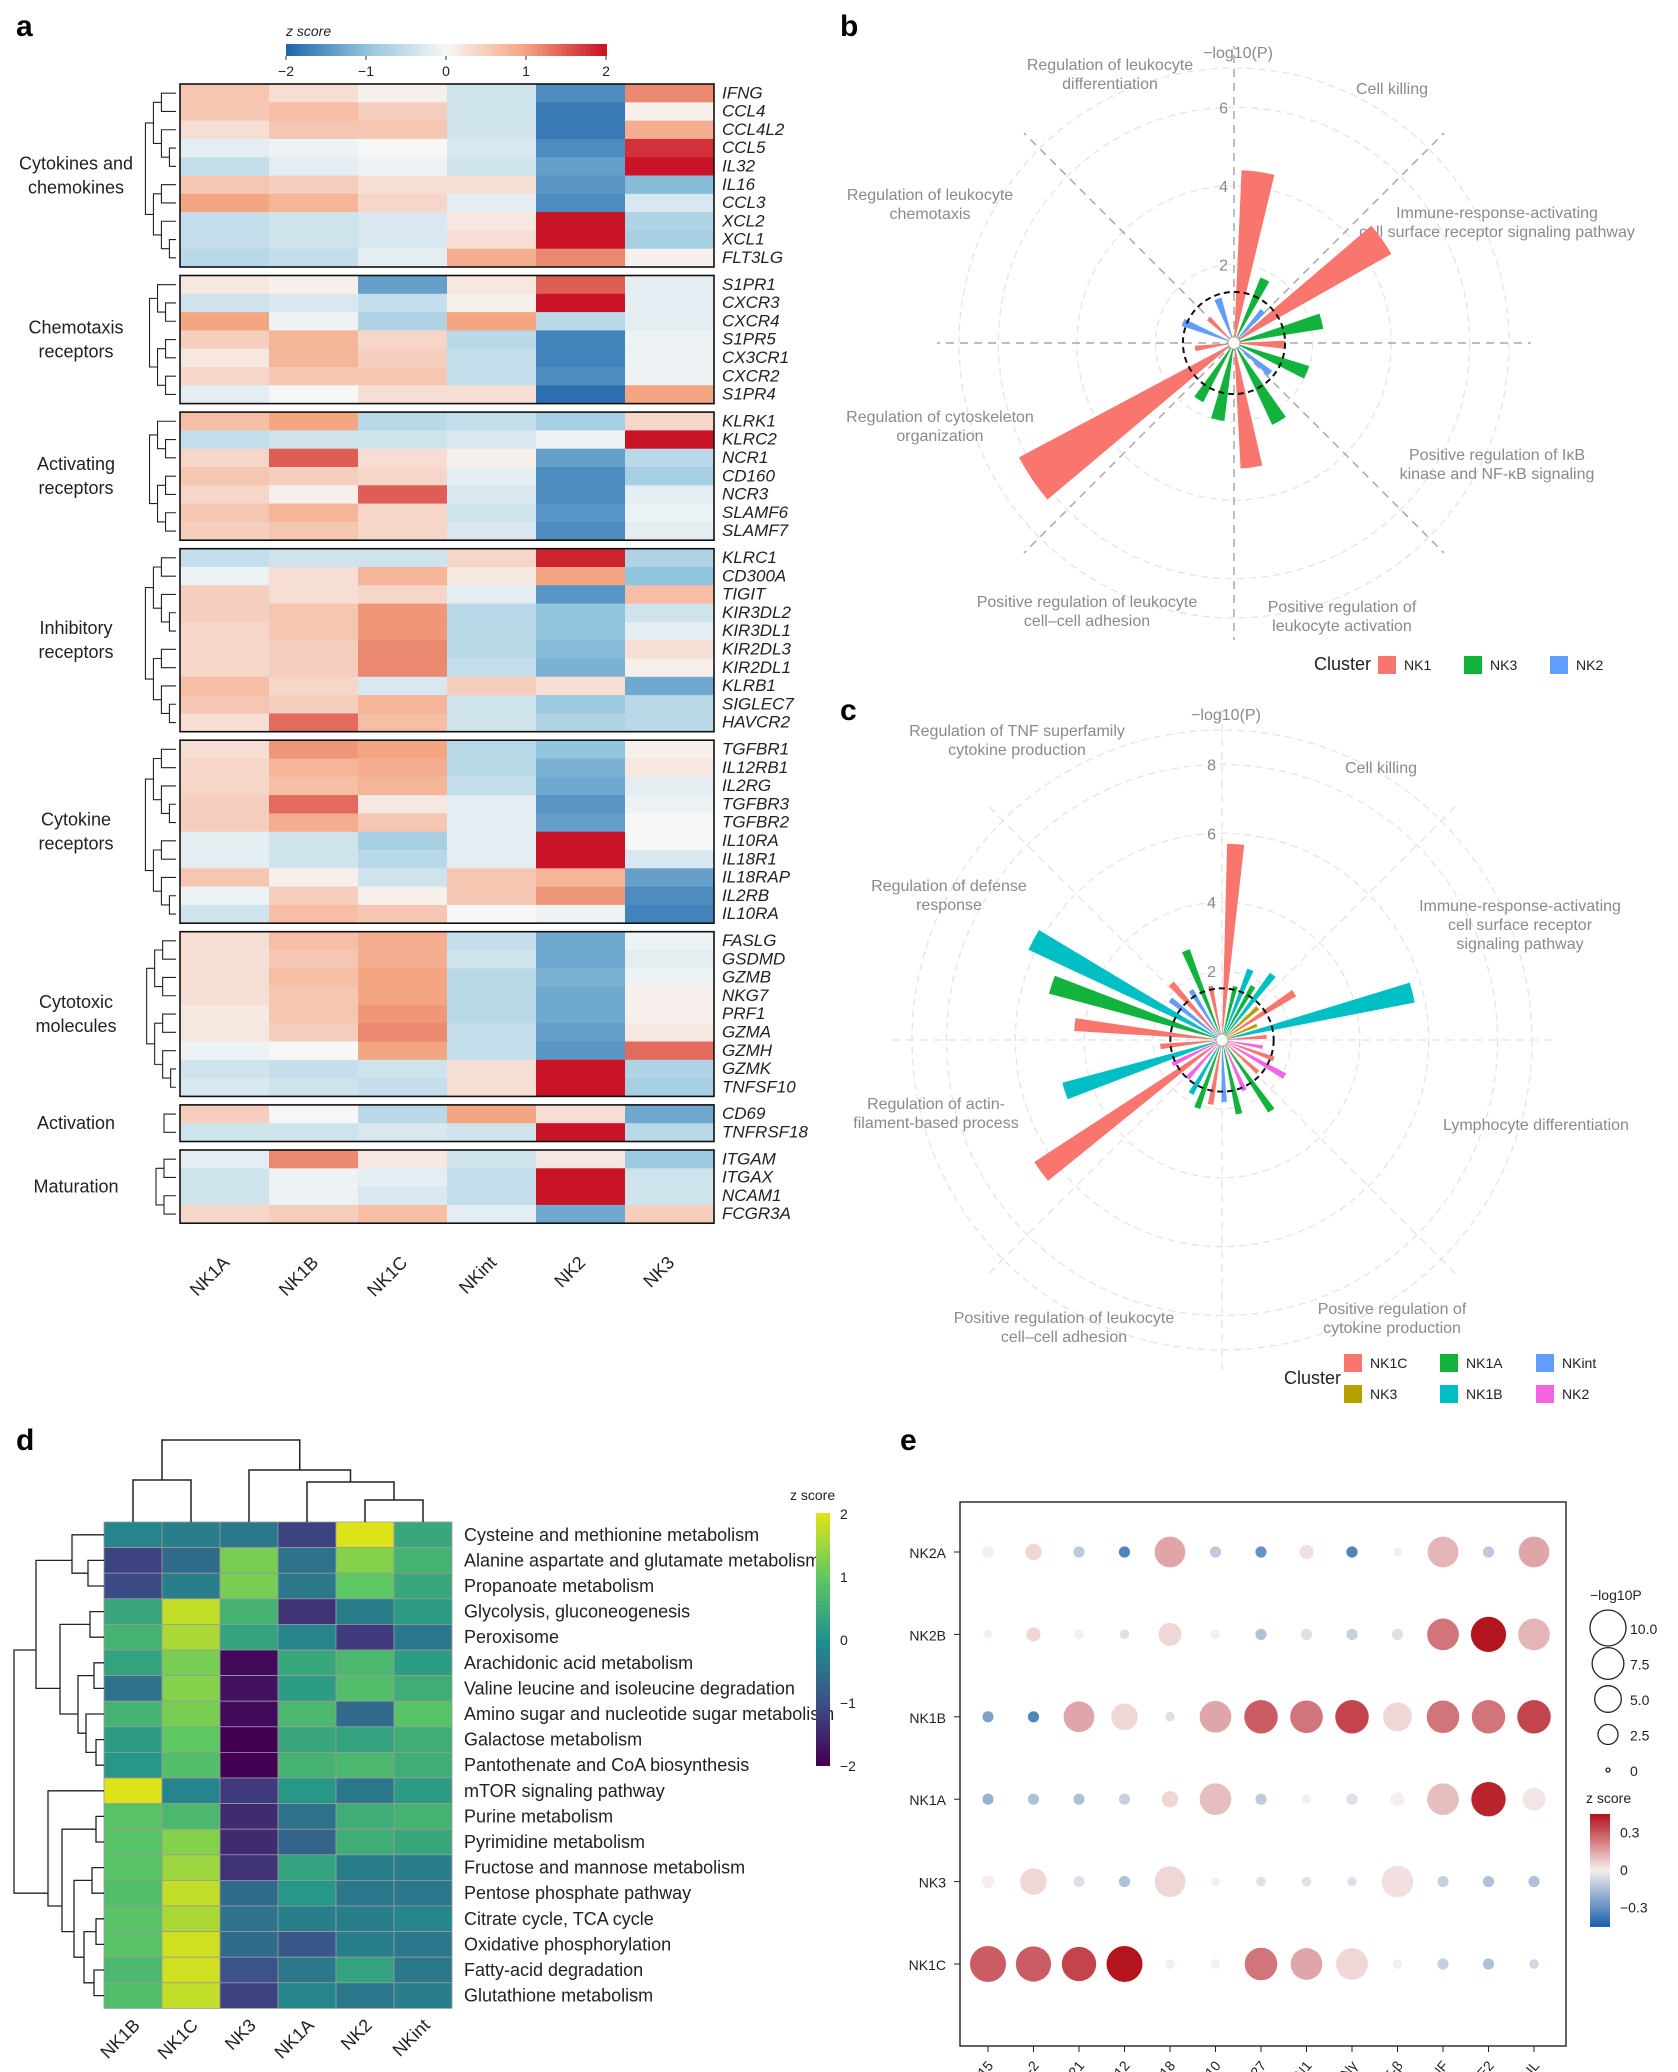 The width and height of the screenshot is (1678, 2072). I want to click on group-border, so click(447, 1014).